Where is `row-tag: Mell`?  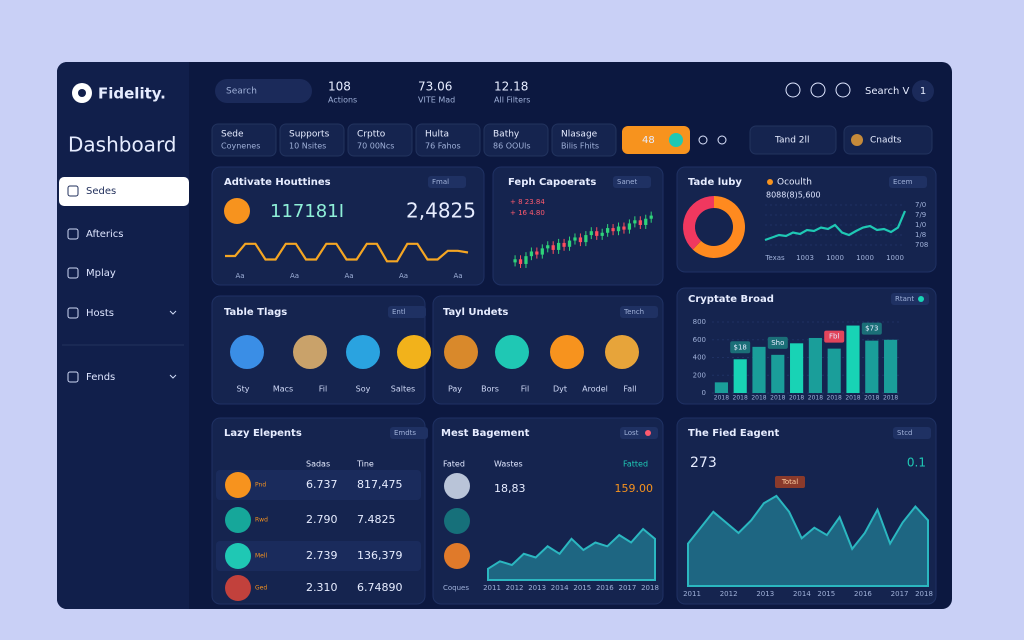
row-tag: Mell is located at coordinates (261, 556).